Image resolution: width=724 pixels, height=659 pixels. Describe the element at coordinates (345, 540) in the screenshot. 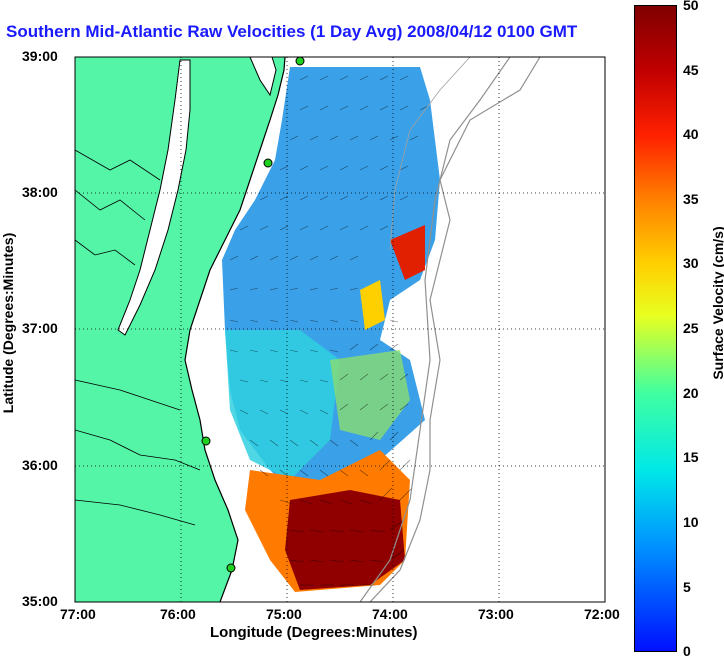

I see `velocity-field-darkred` at that location.